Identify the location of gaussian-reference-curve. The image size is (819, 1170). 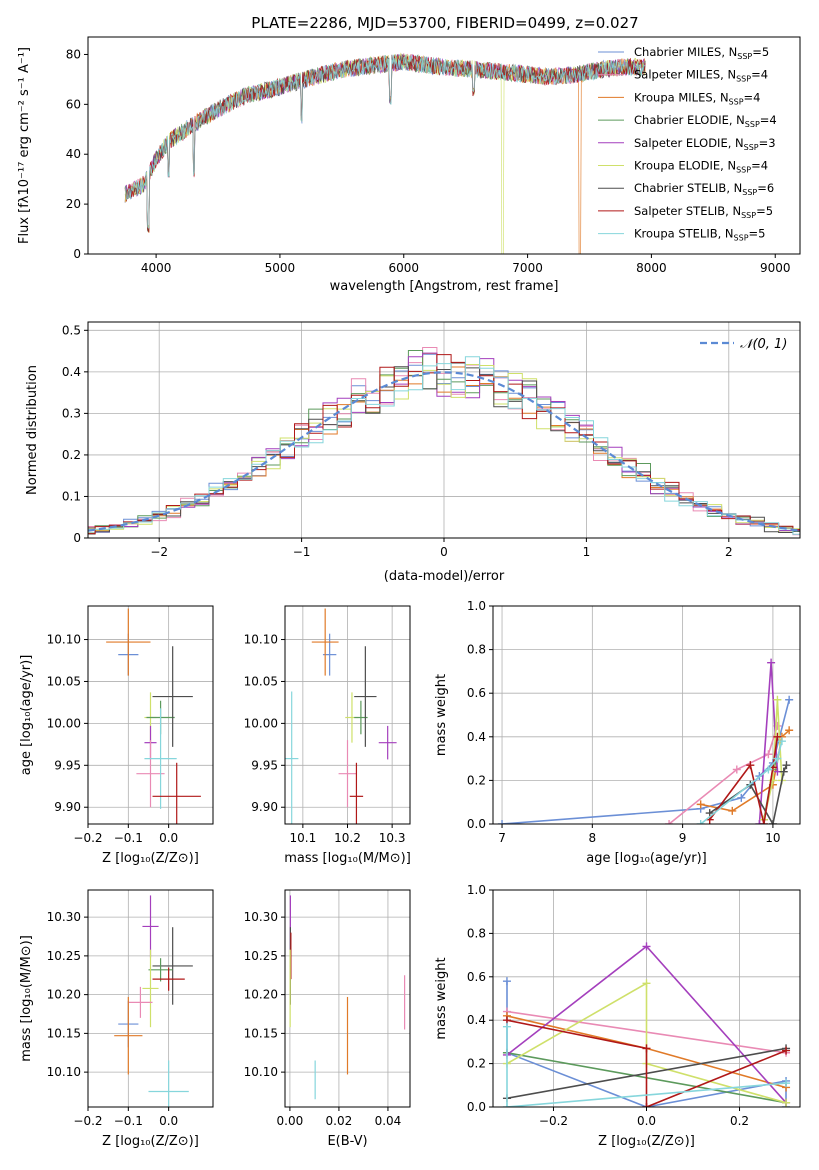
(444, 451).